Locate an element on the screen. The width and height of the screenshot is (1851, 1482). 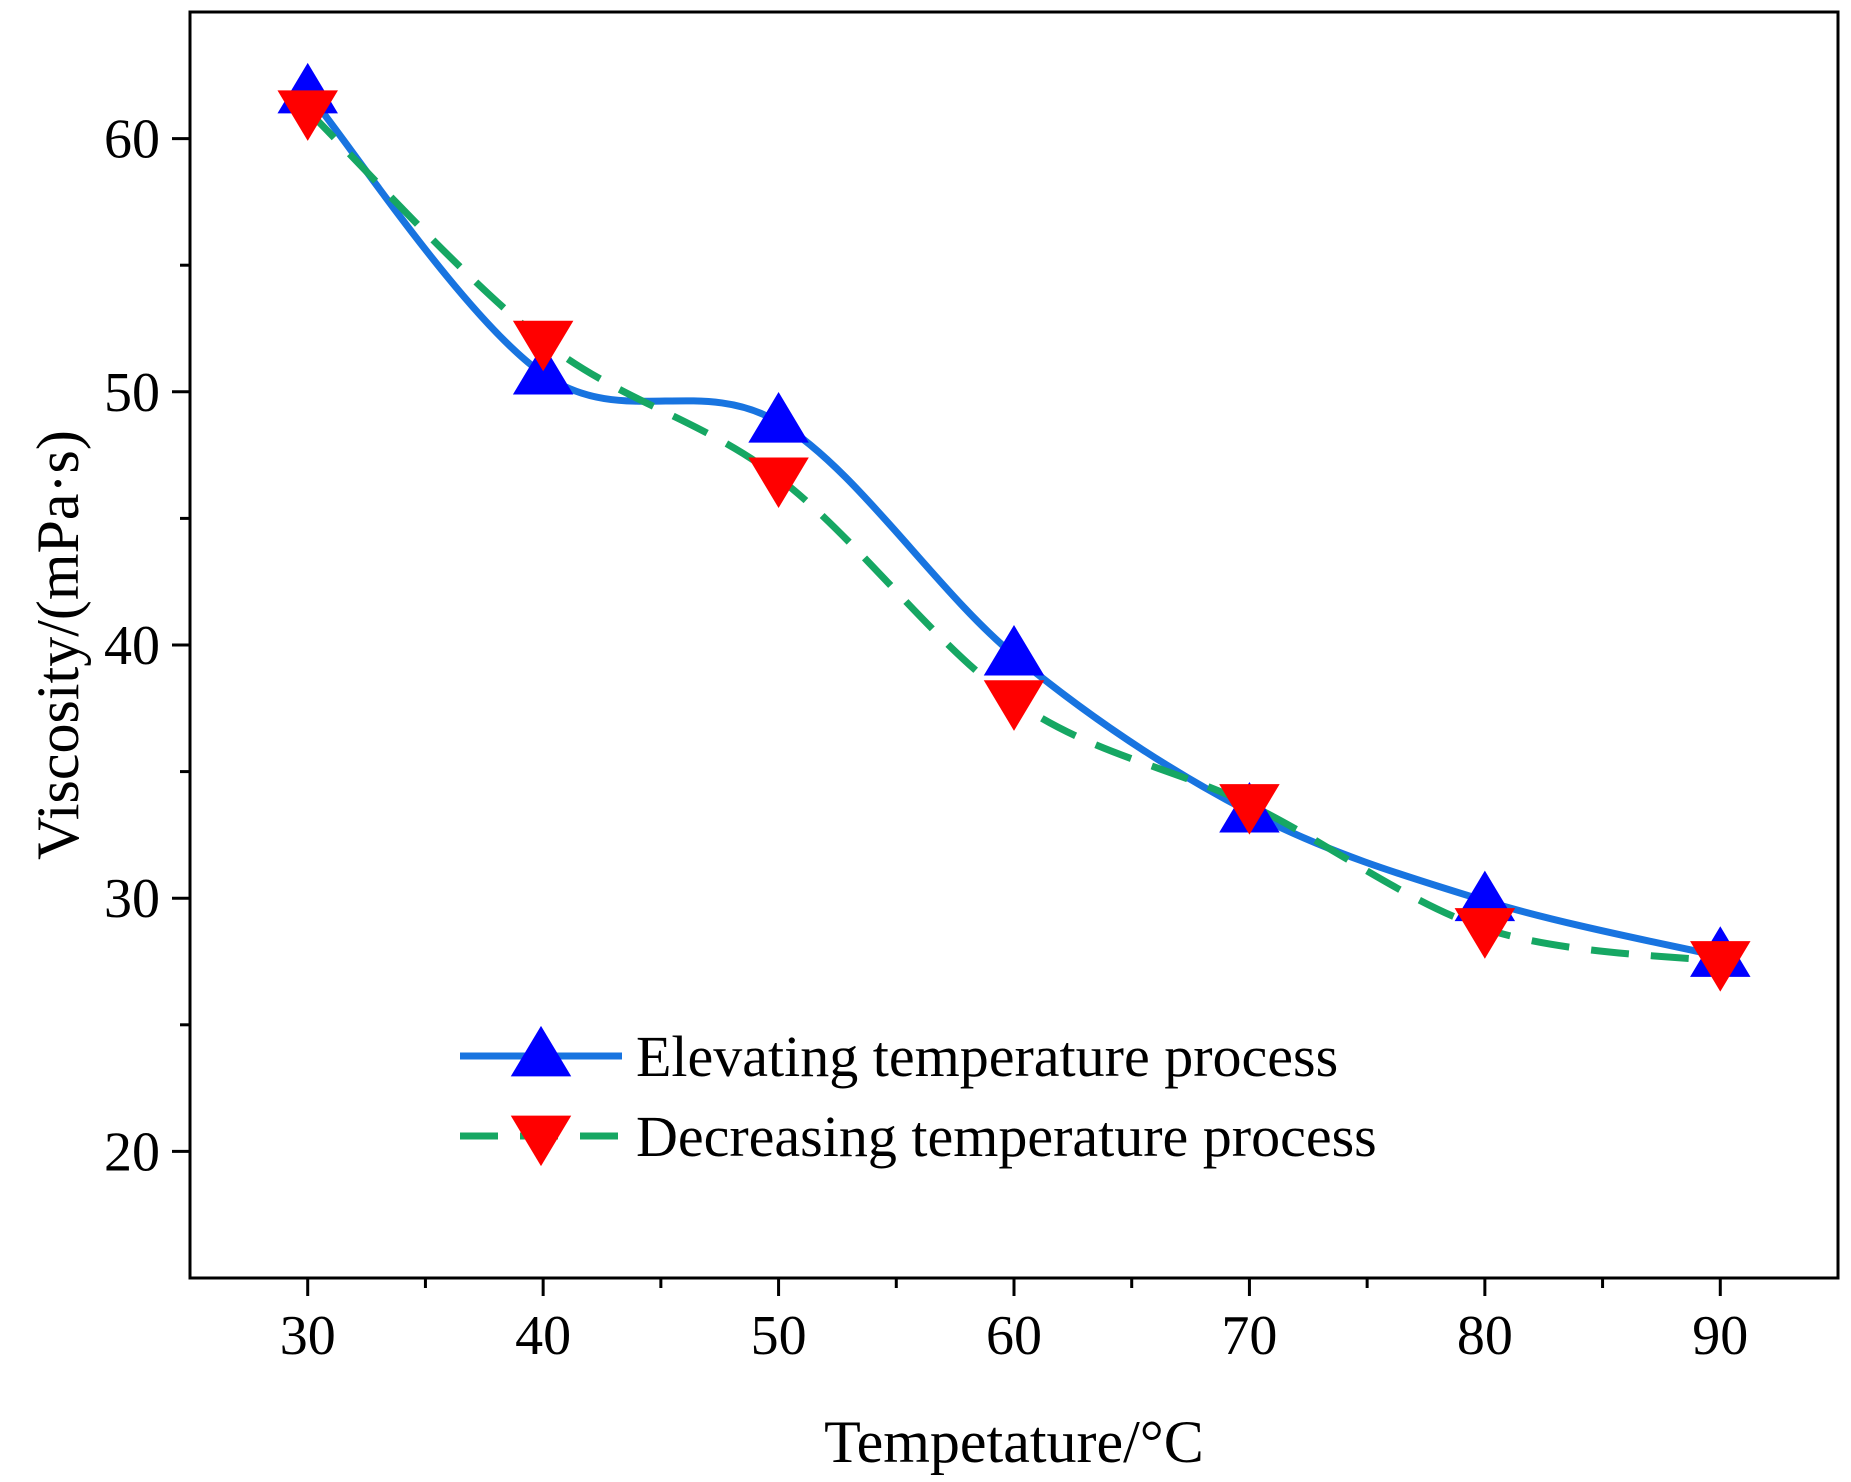
y-tick-label: 40 is located at coordinates (132, 646).